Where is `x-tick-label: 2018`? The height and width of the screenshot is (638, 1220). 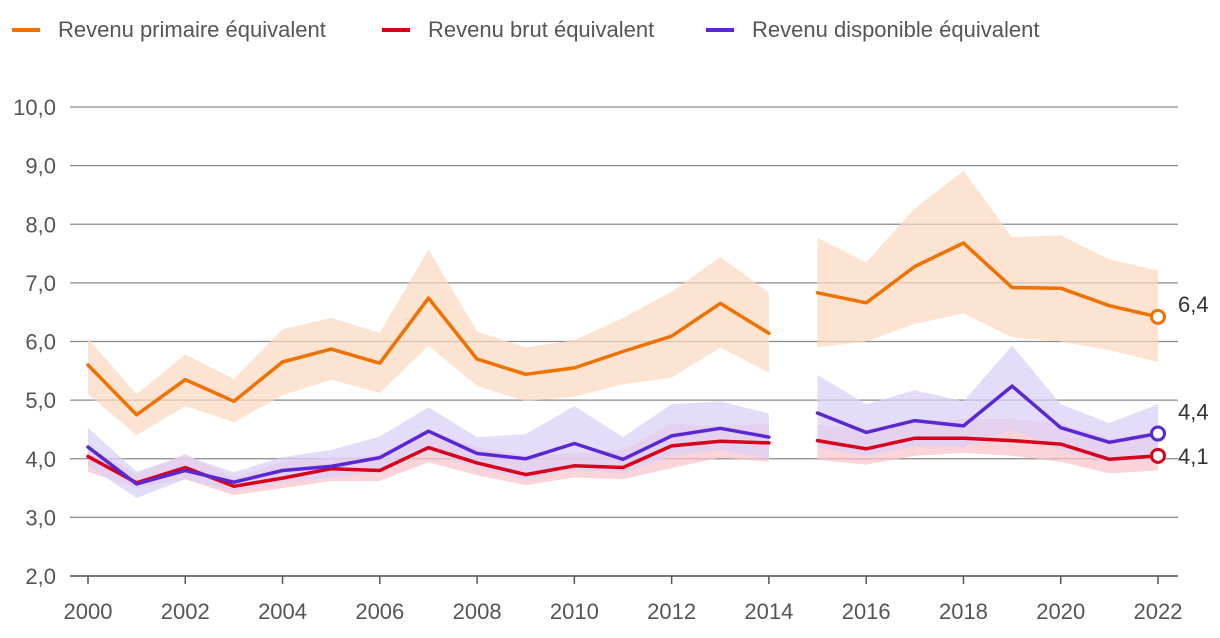 x-tick-label: 2018 is located at coordinates (963, 611).